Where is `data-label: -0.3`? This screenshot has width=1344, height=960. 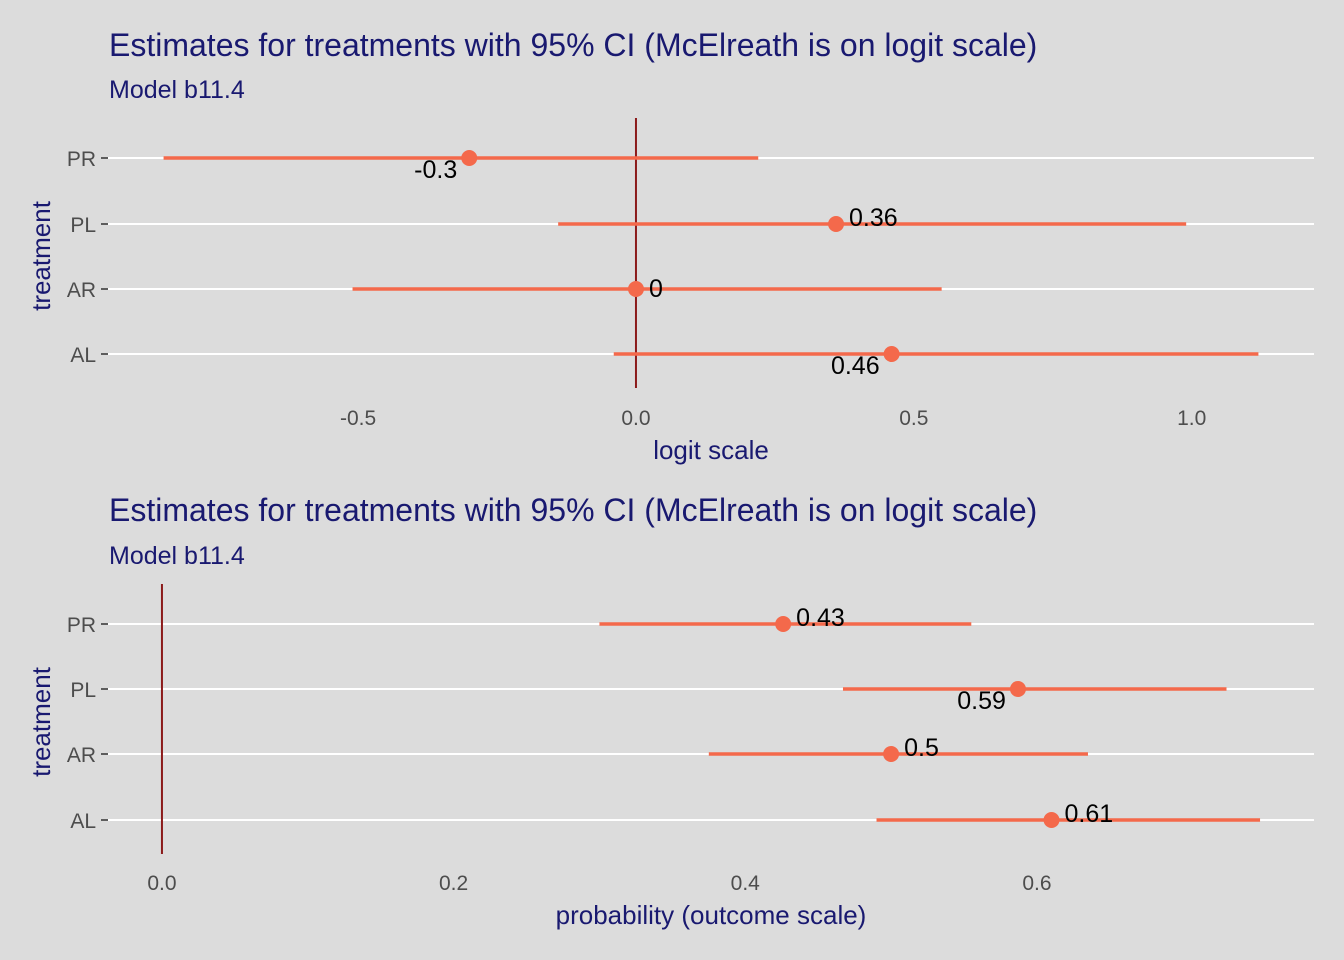
data-label: -0.3 is located at coordinates (435, 170).